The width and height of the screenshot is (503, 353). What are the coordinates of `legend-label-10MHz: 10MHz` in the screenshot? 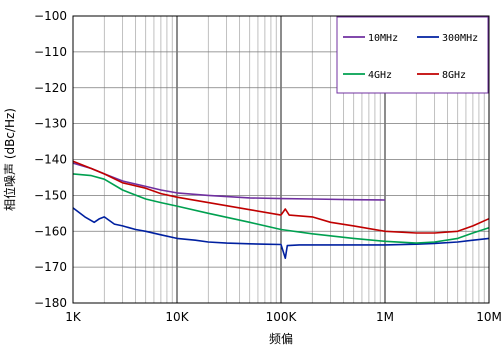 It's located at (383, 38).